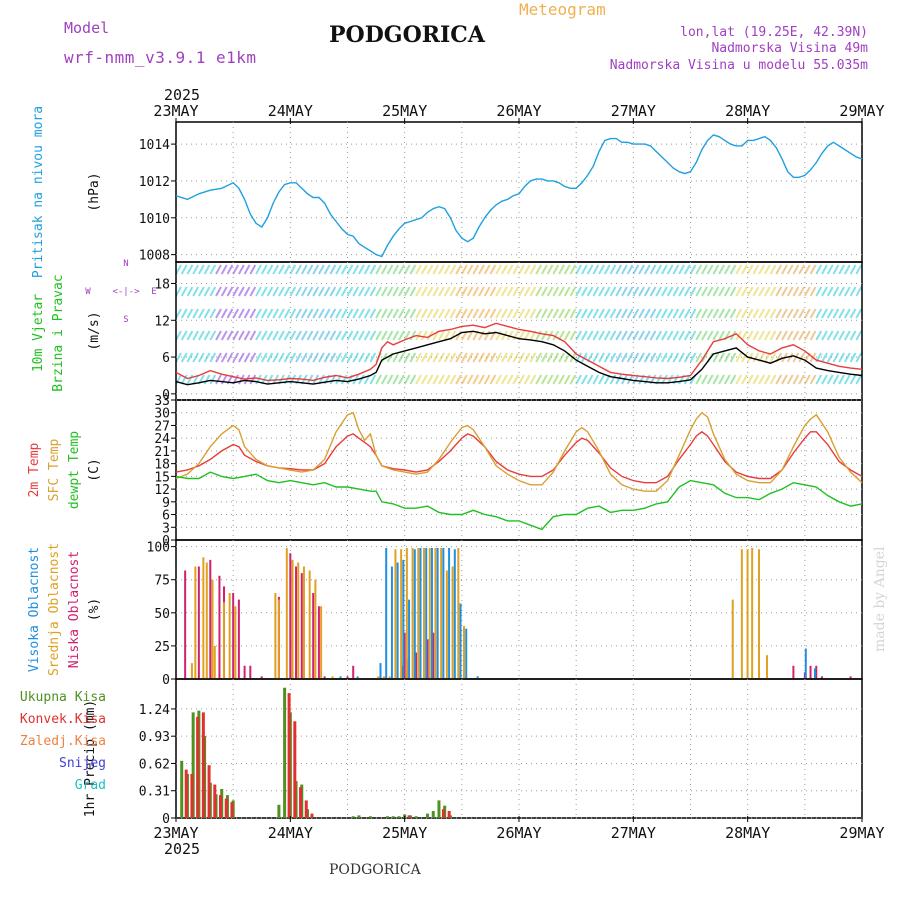 The width and height of the screenshot is (900, 900). What do you see at coordinates (87, 28) in the screenshot?
I see `model-label: Model` at bounding box center [87, 28].